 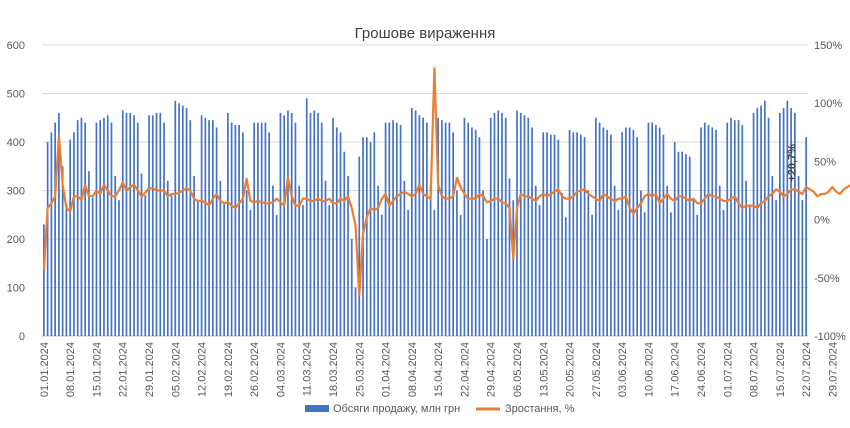 What do you see at coordinates (465, 369) in the screenshot?
I see `x-tick-label: 22.04.2024` at bounding box center [465, 369].